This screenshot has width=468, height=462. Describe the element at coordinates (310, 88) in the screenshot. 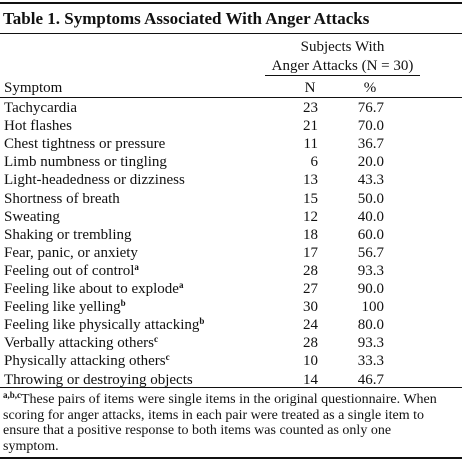

I see `column-header: N` at that location.